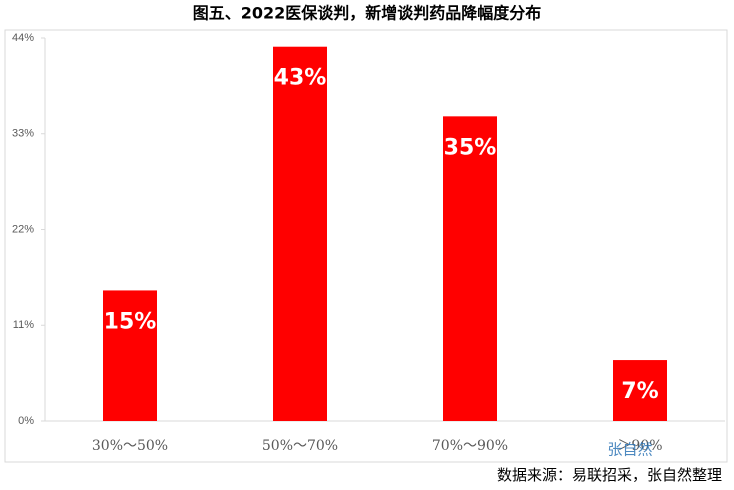  What do you see at coordinates (23, 325) in the screenshot?
I see `y-tick-label: 11%` at bounding box center [23, 325].